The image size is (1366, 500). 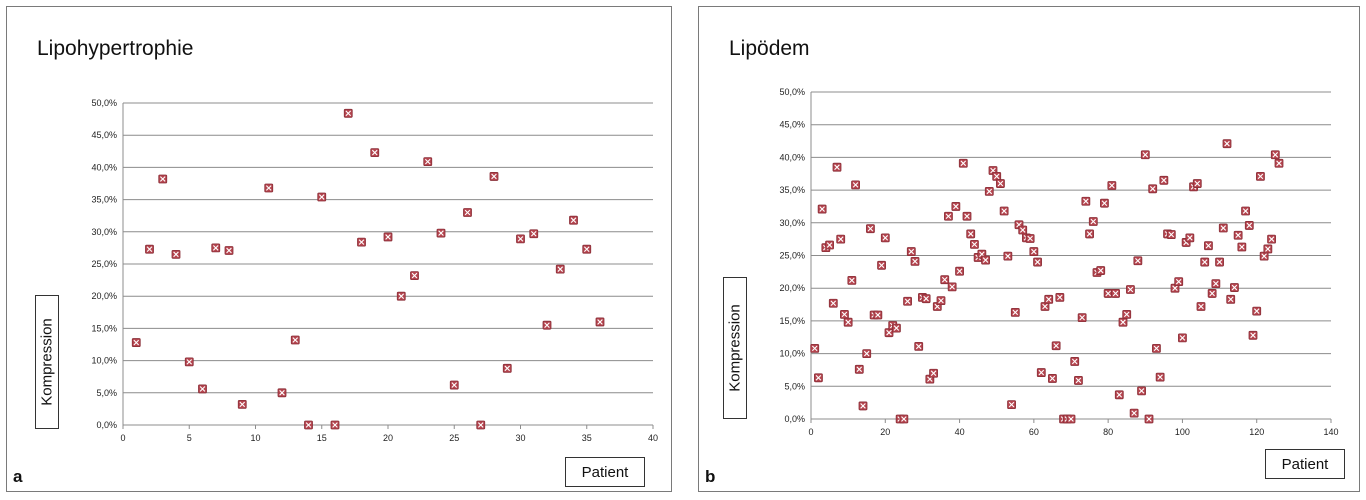 I want to click on y-tick-label: 20,0%, so click(x=104, y=296).